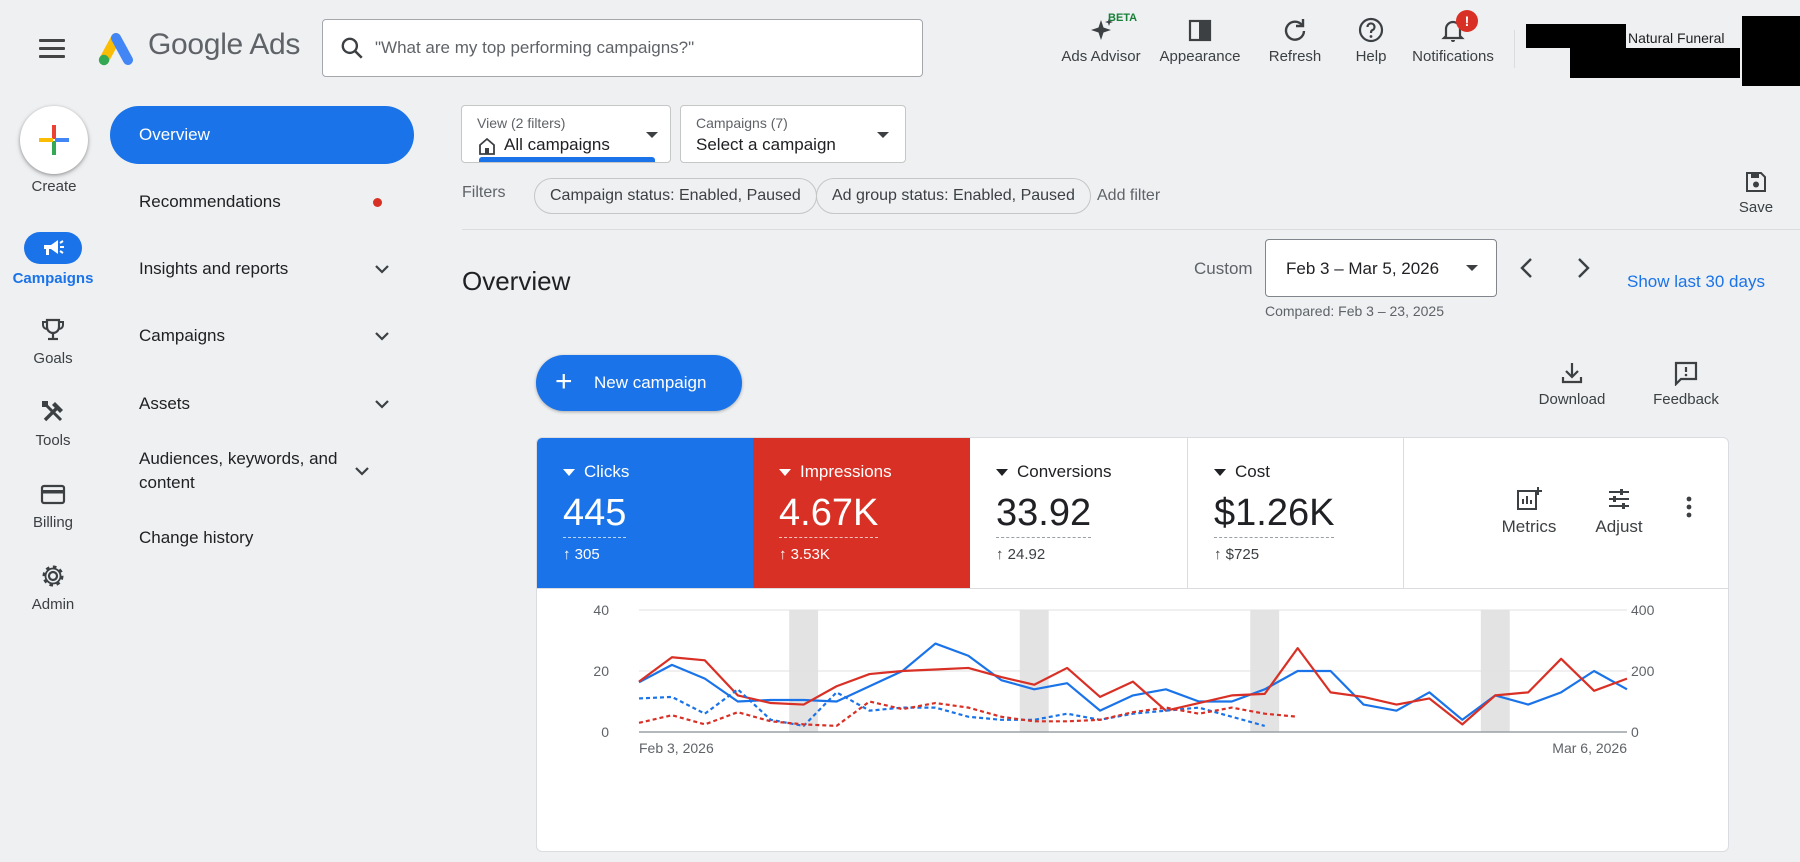  What do you see at coordinates (605, 732) in the screenshot?
I see `y-left-tick-label: 0` at bounding box center [605, 732].